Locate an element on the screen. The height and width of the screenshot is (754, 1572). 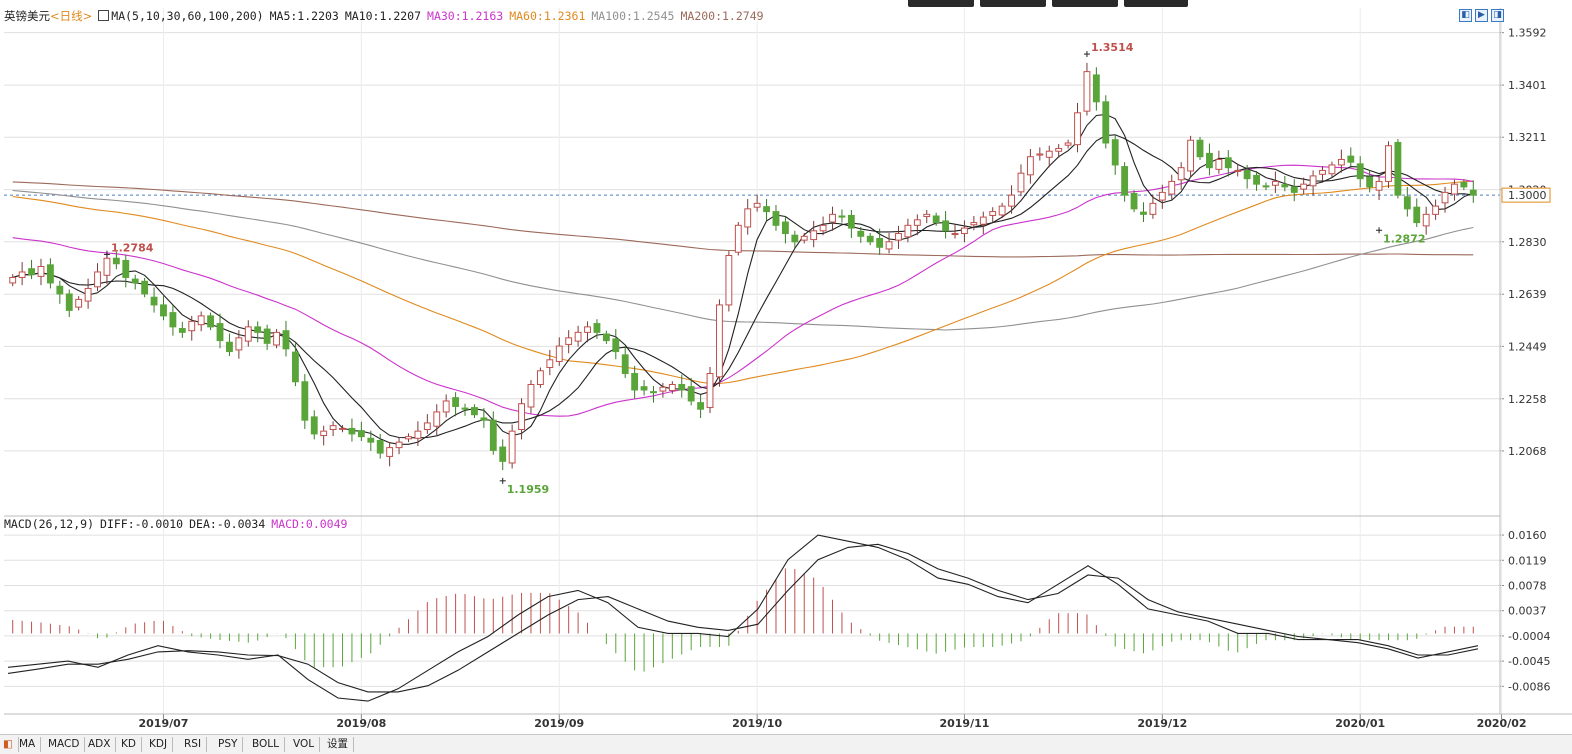
tab-psy: PSY is located at coordinates (228, 744).